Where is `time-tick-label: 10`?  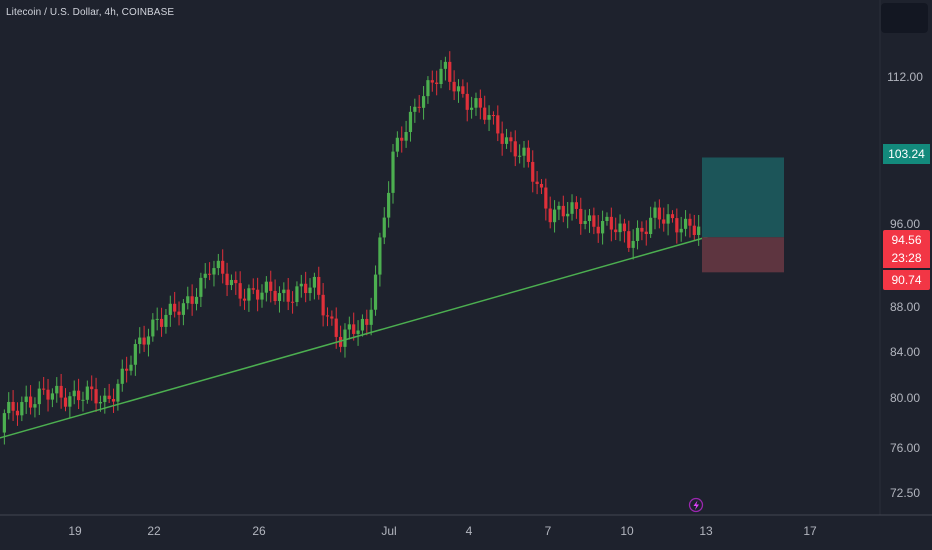 time-tick-label: 10 is located at coordinates (627, 531).